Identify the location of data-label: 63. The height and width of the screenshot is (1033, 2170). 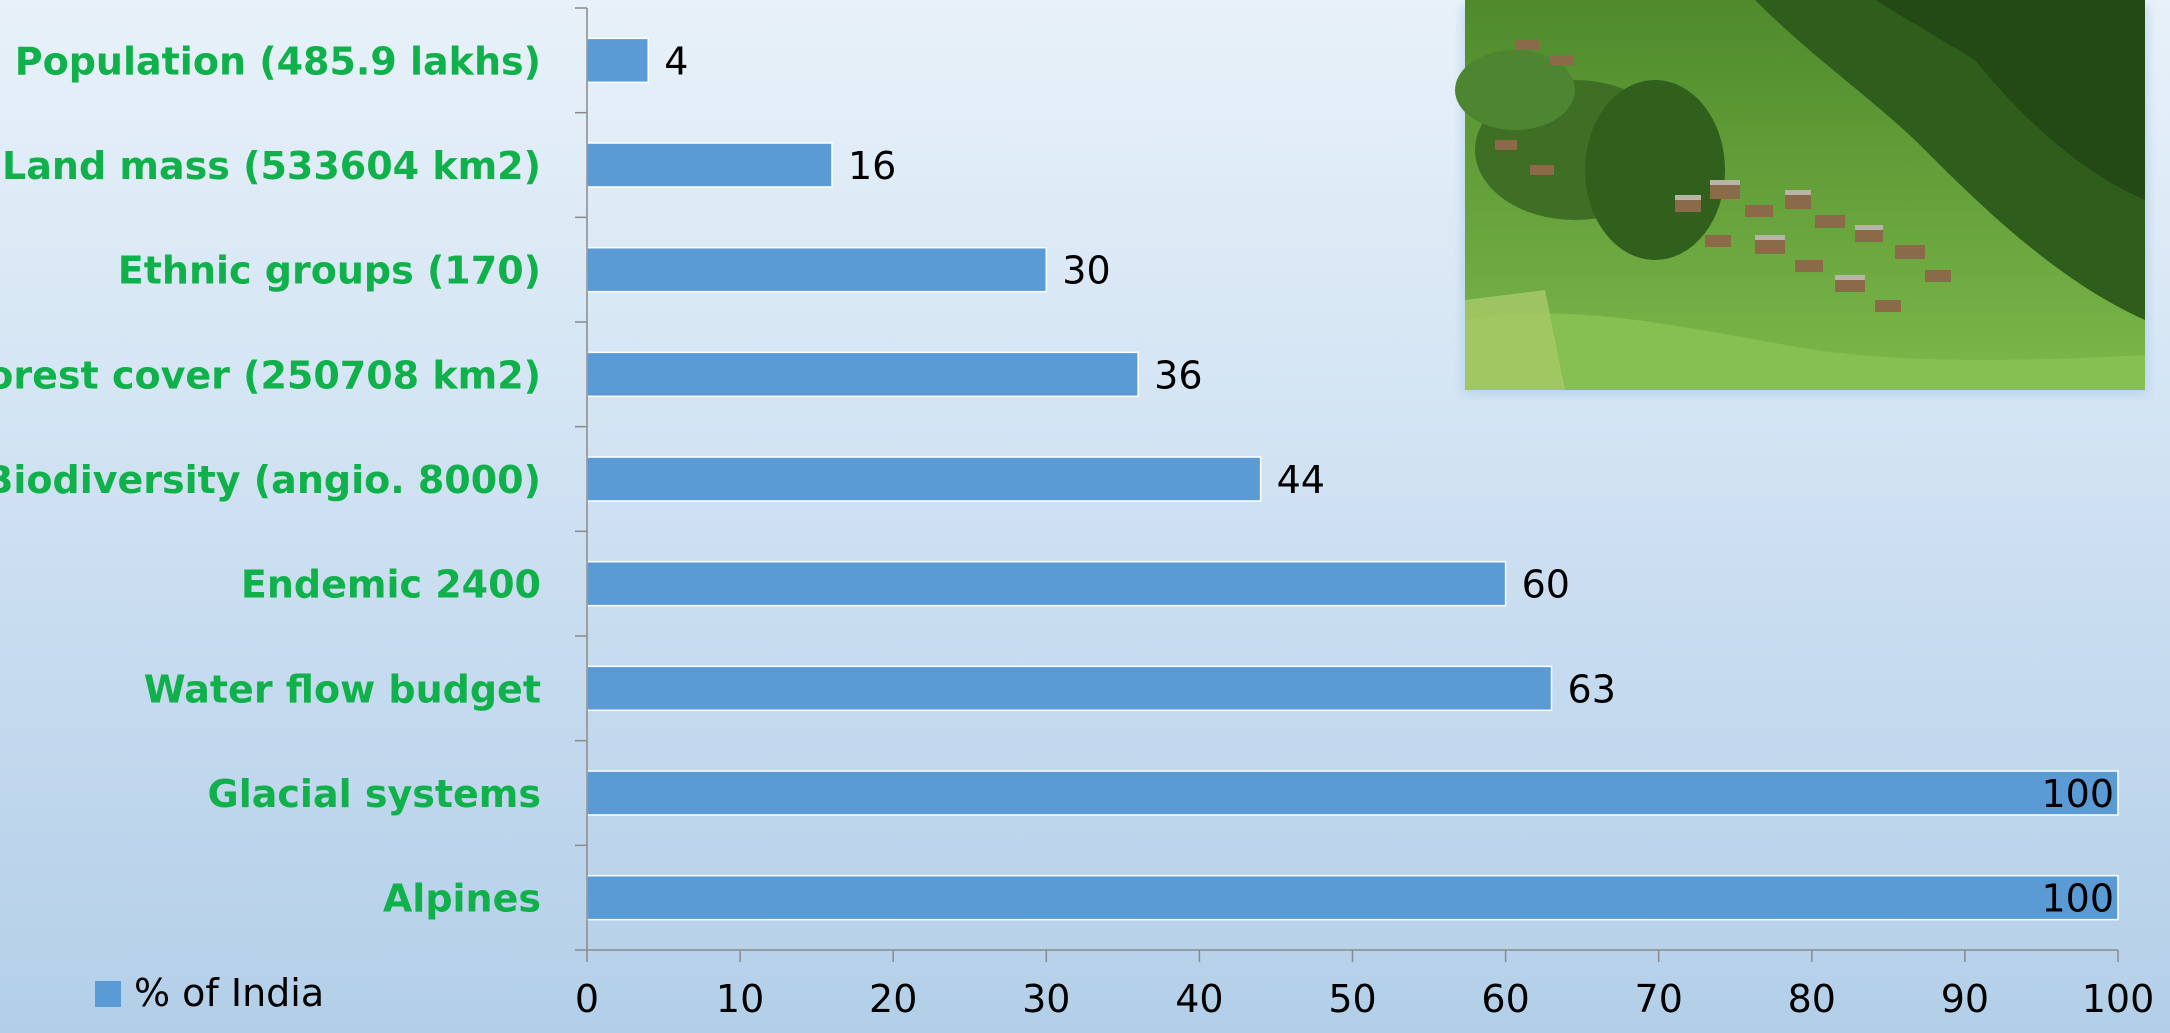
(1592, 689).